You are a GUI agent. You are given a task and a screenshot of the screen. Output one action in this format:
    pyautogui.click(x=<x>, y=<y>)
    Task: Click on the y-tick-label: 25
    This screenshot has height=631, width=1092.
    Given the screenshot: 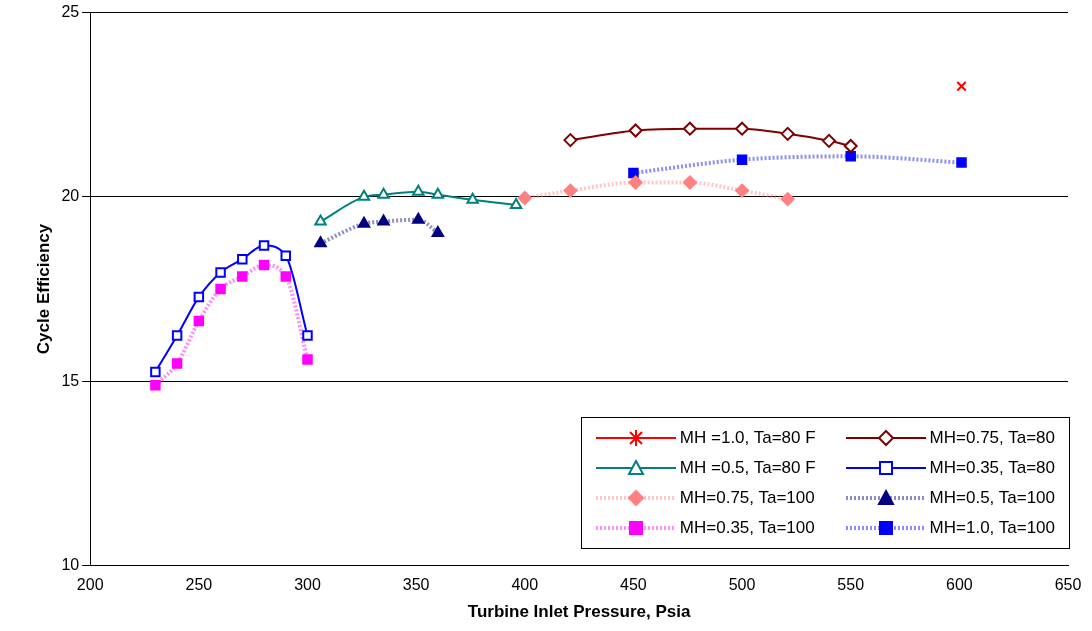 What is the action you would take?
    pyautogui.click(x=70, y=12)
    